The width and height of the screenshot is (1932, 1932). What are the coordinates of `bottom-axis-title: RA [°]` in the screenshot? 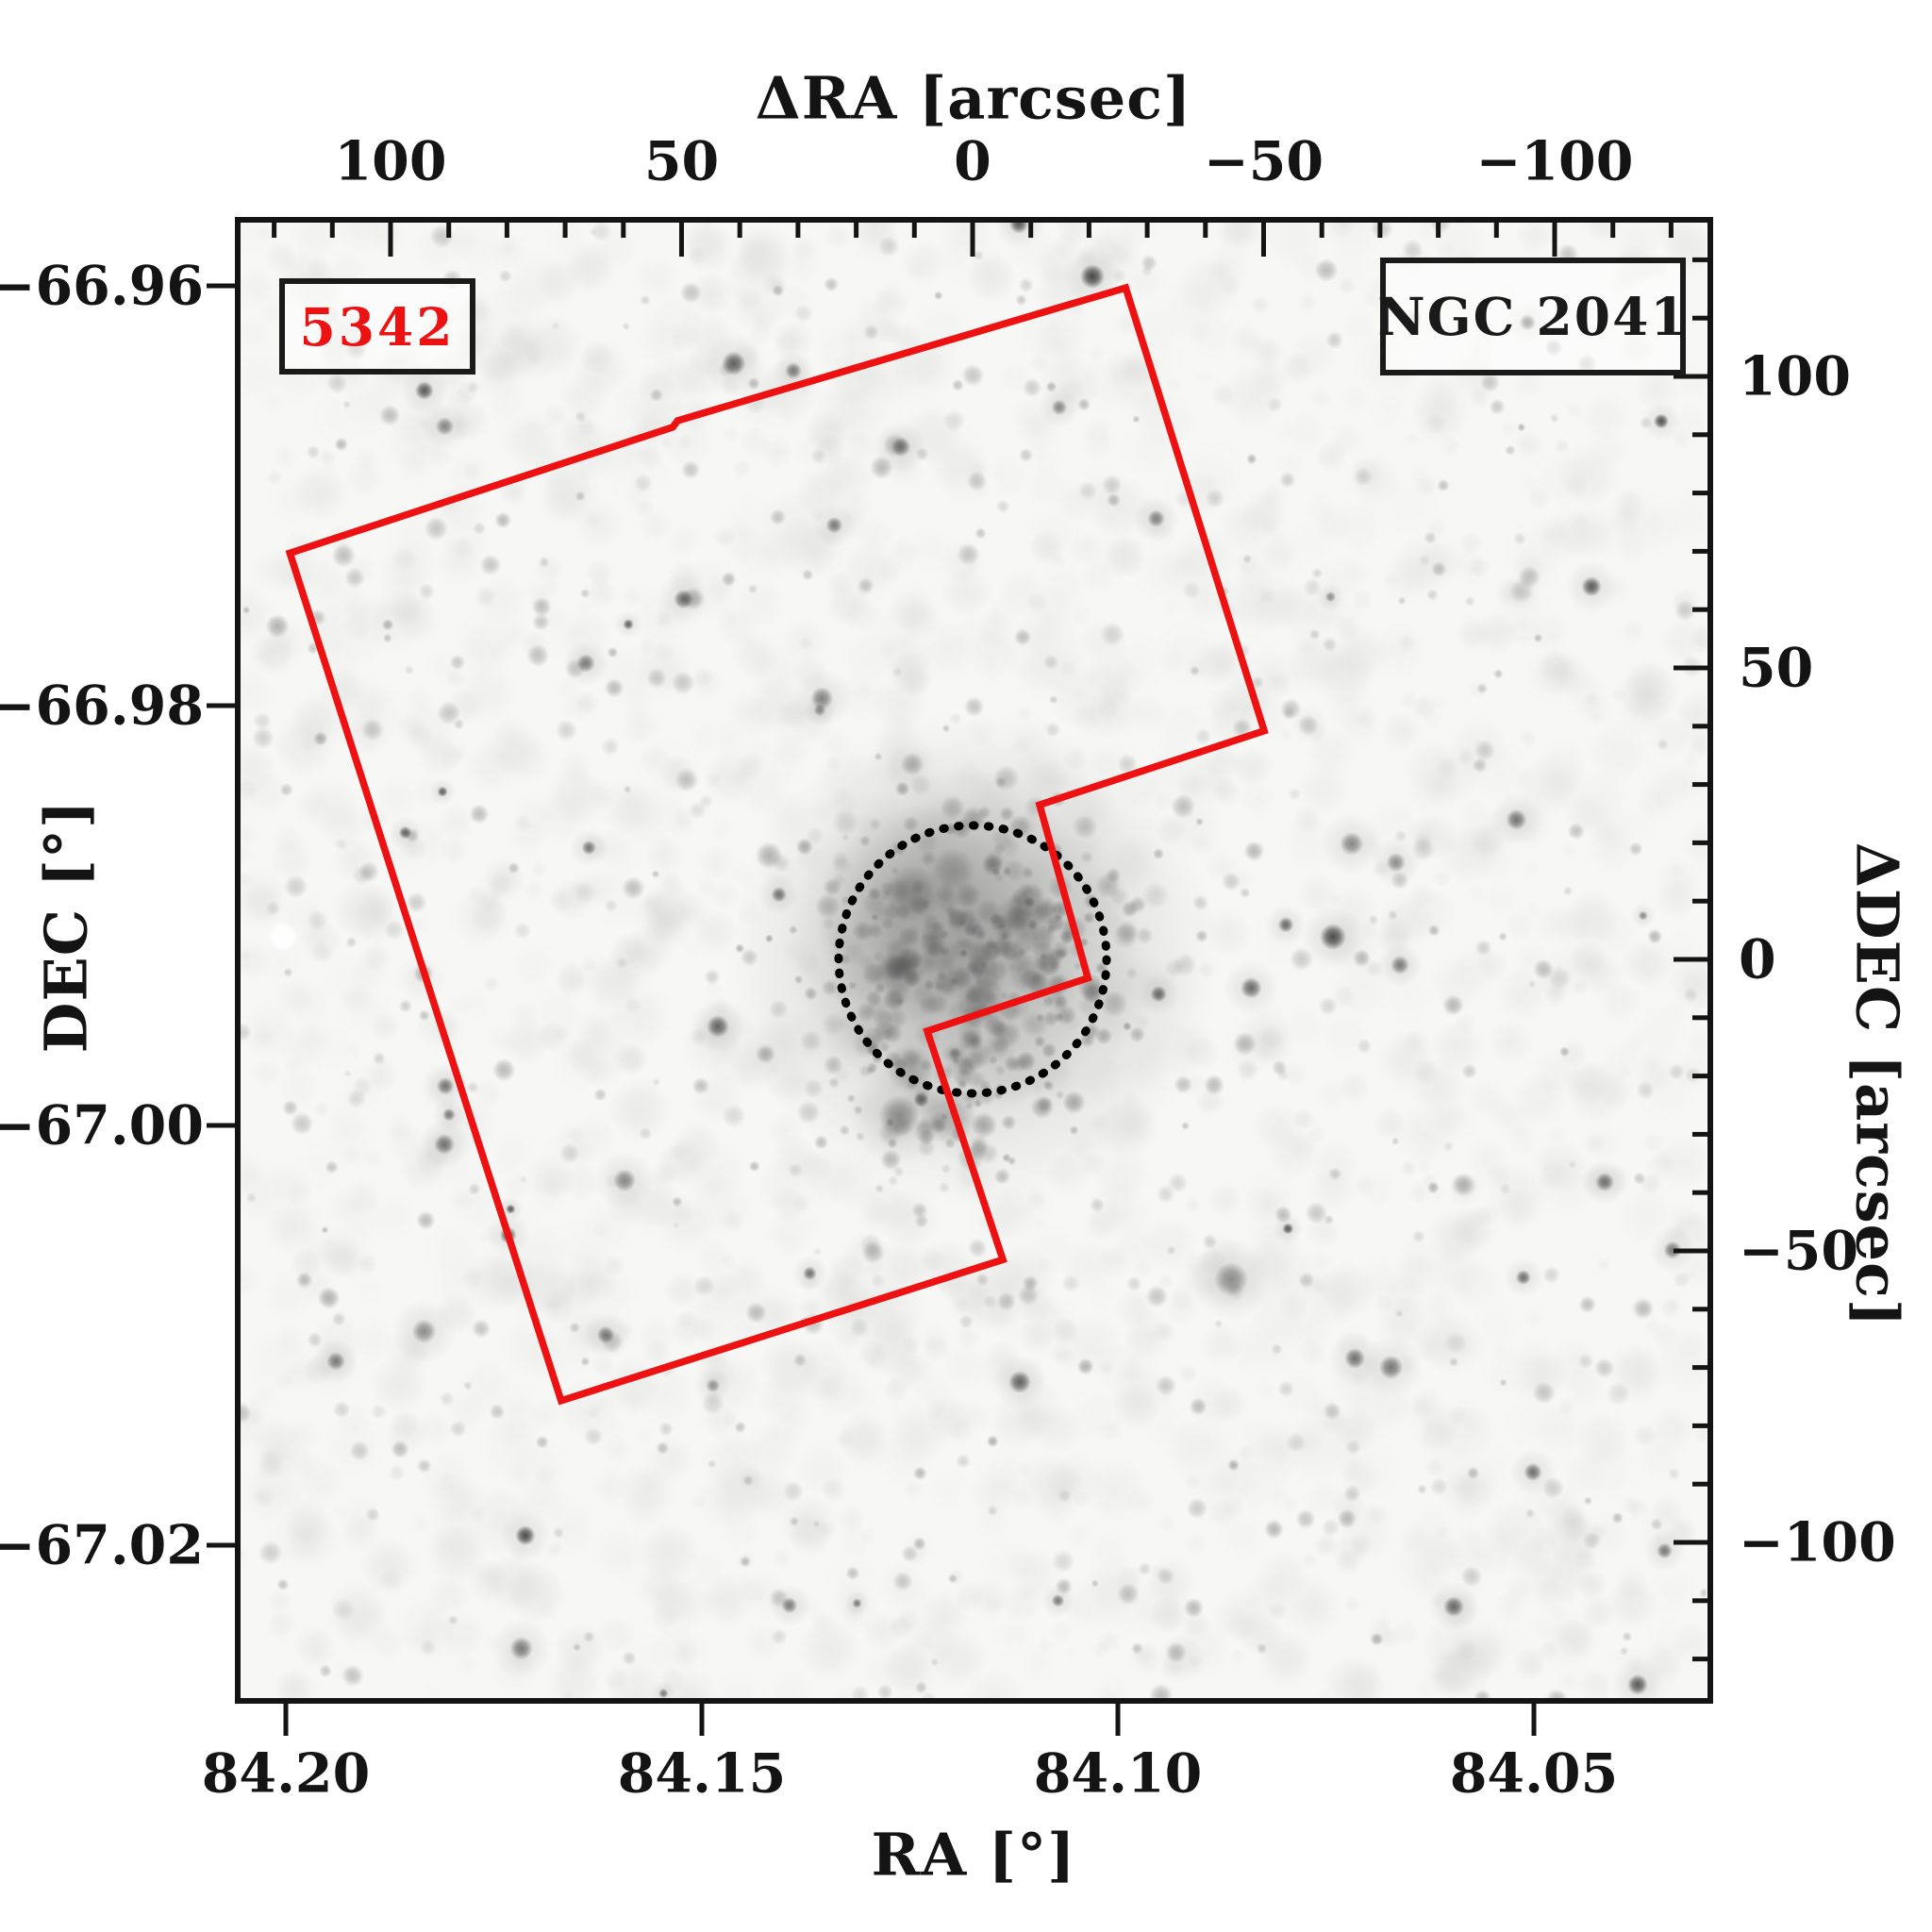 It's located at (974, 1855).